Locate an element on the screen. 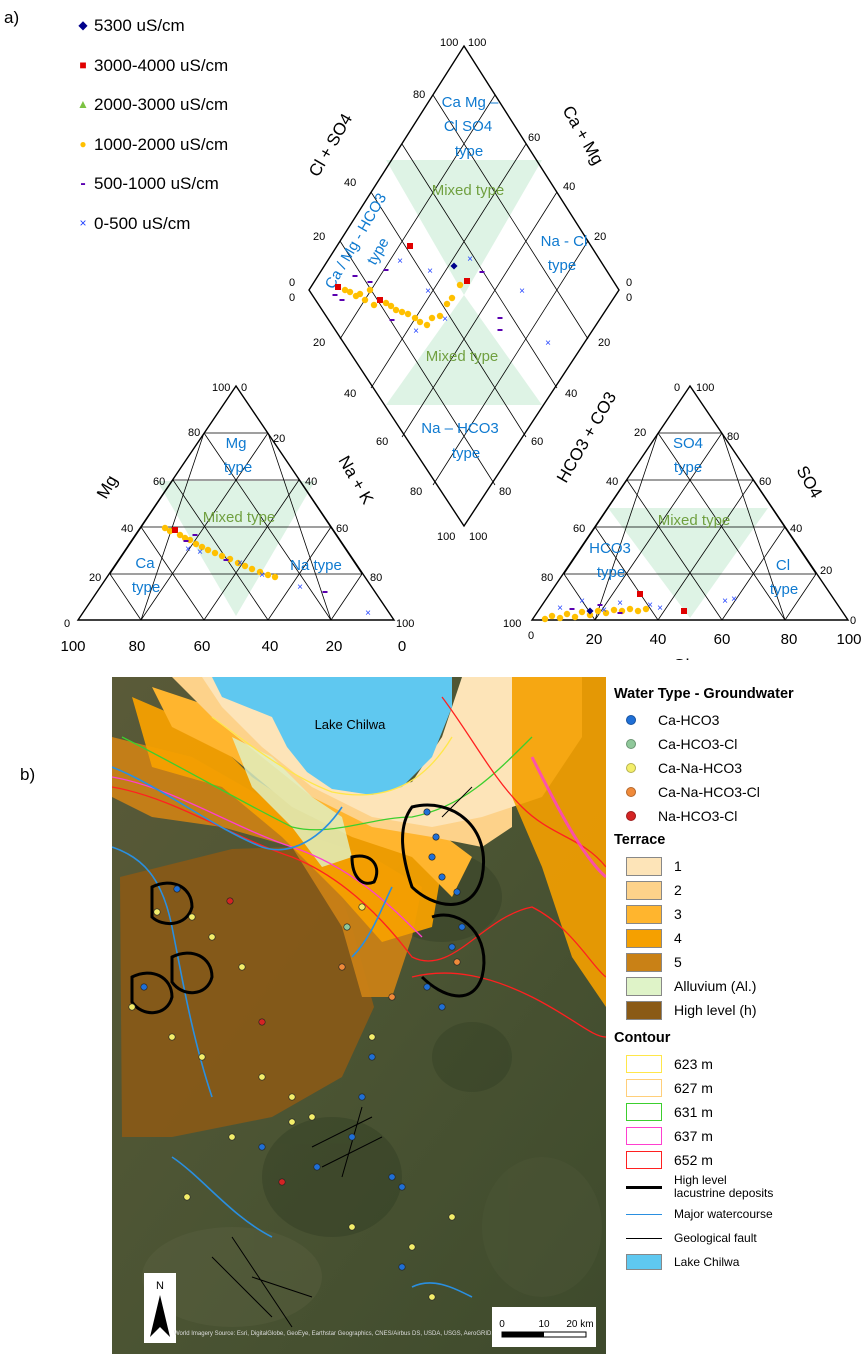  legend-row: ▲ 2000-3000 uS/cm is located at coordinates (152, 105).